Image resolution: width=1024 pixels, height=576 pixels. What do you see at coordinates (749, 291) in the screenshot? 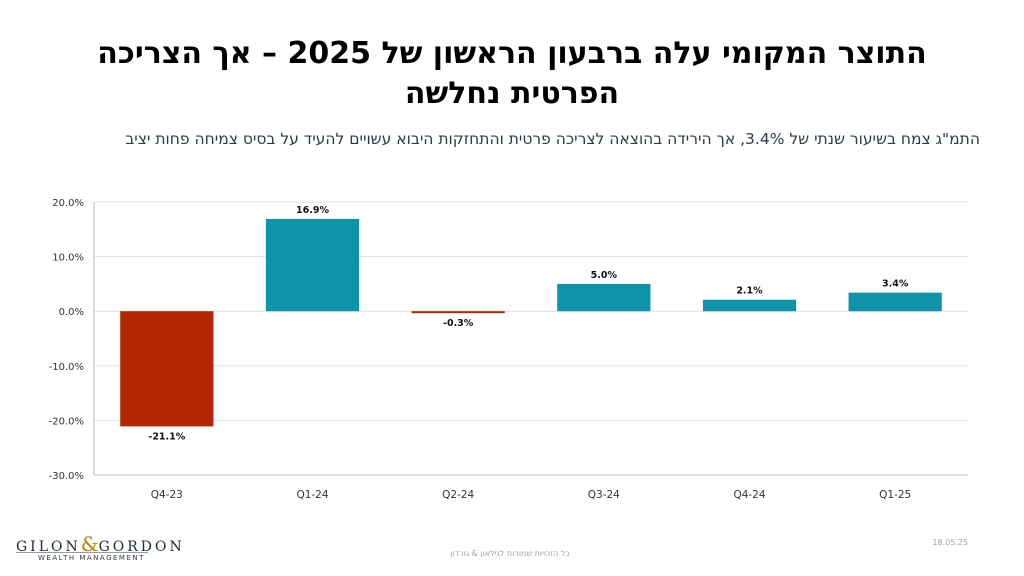
I see `data-label: 2.1%` at bounding box center [749, 291].